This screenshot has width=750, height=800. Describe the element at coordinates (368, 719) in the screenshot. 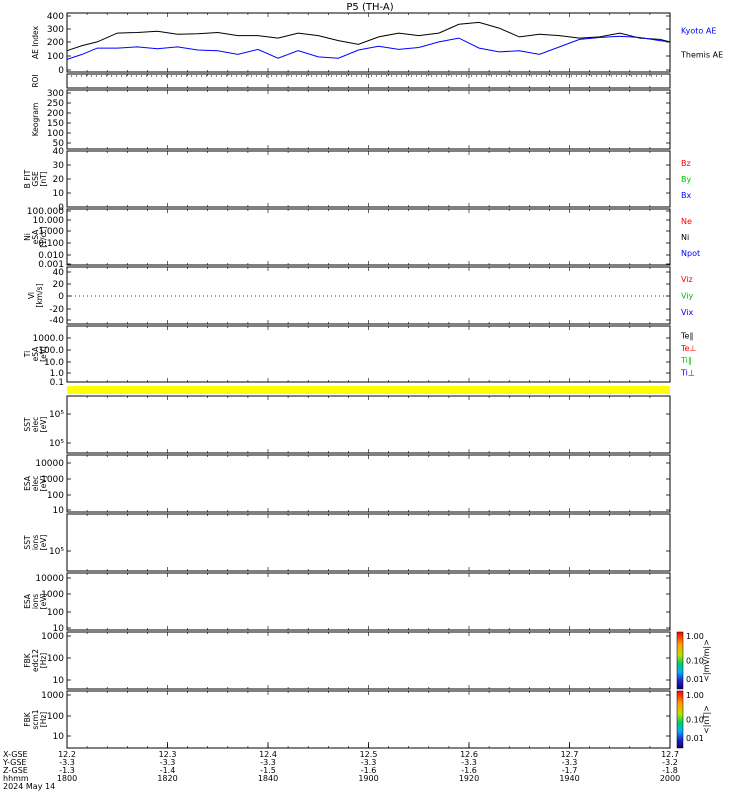

I see `panel-frame-fbk_b` at that location.